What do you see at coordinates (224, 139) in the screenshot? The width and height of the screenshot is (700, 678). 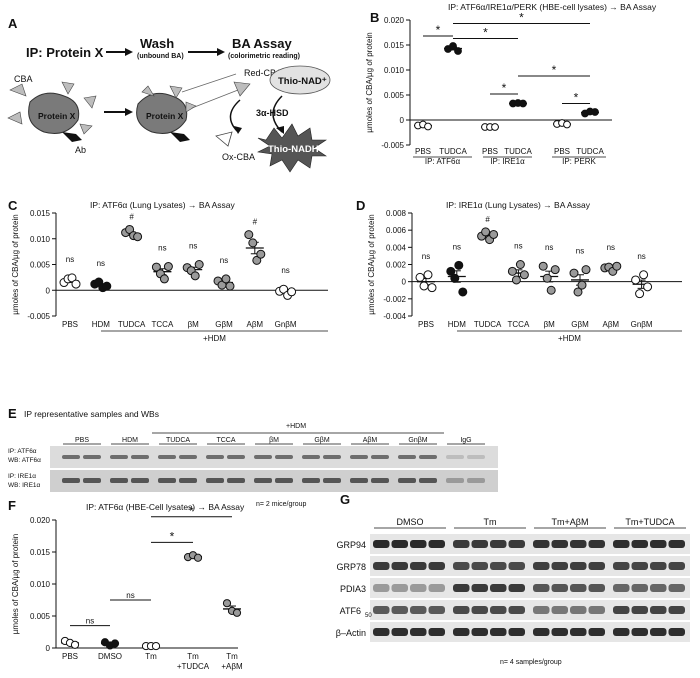 I see `ox-cba-molecule` at bounding box center [224, 139].